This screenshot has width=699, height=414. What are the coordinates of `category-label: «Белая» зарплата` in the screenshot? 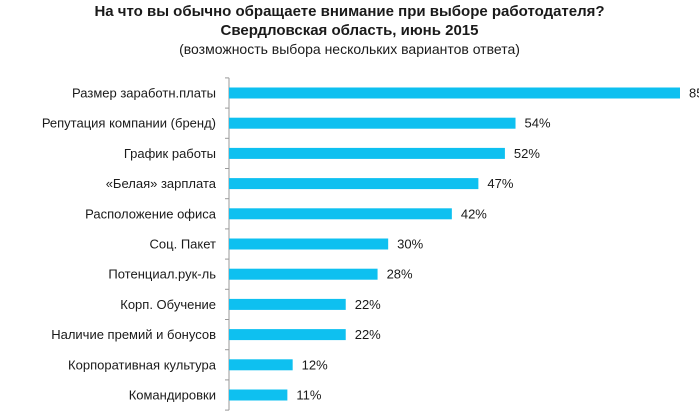 It's located at (161, 183).